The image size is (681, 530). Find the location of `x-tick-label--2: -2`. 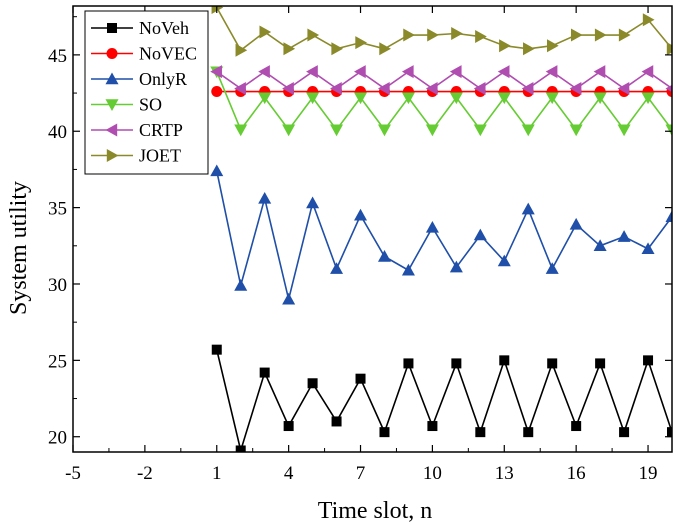

x-tick-label--2: -2 is located at coordinates (145, 473).